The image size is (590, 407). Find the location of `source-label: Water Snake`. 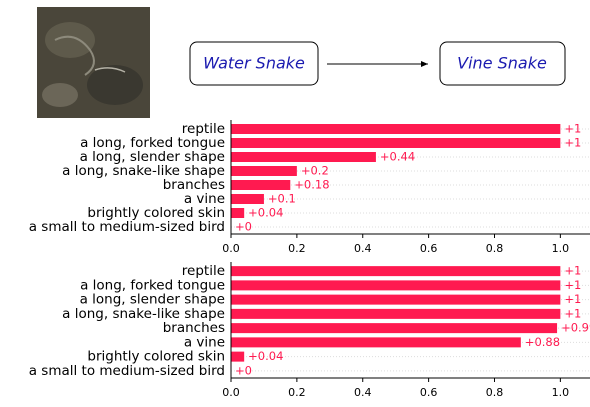

source-label: Water Snake is located at coordinates (254, 63).